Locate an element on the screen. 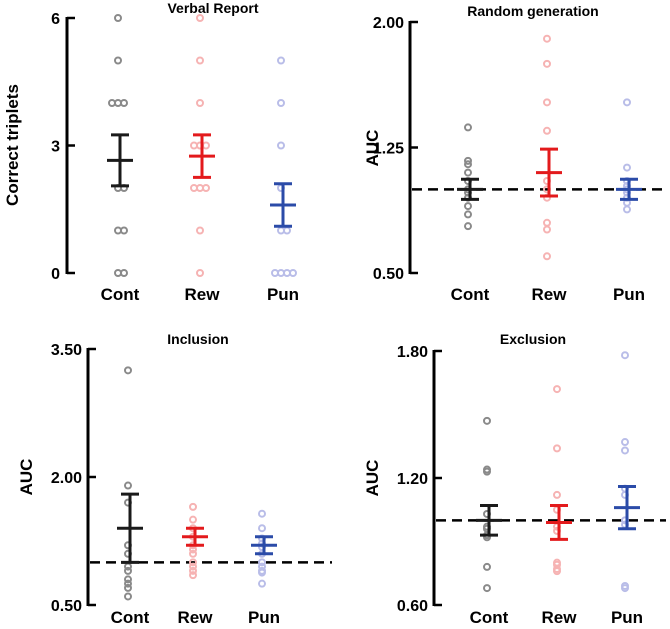 This screenshot has height=629, width=670. y-tick-label: 1.25 is located at coordinates (388, 149).